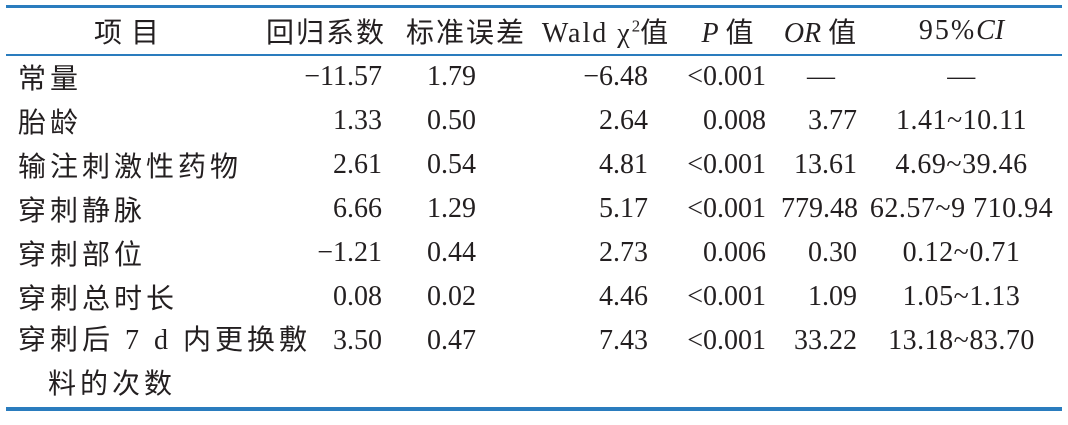 This screenshot has height=425, width=1068. What do you see at coordinates (740, 33) in the screenshot?
I see `p-label-suffix: 值` at bounding box center [740, 33].